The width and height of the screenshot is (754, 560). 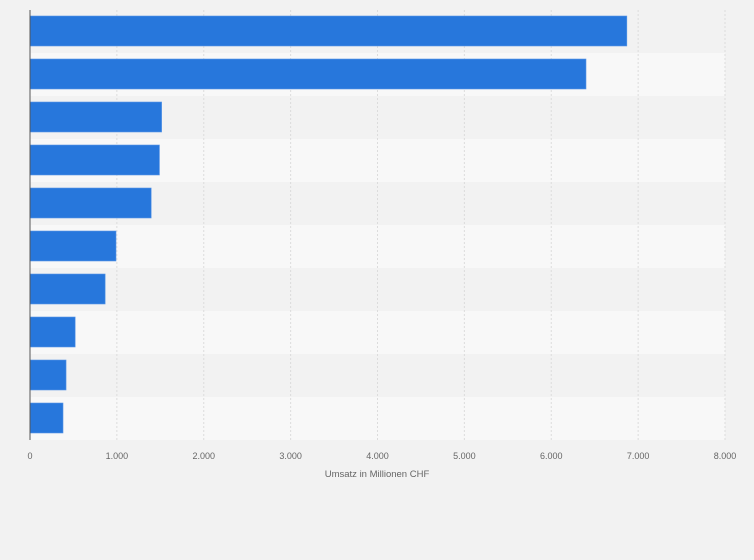 What do you see at coordinates (29, 456) in the screenshot?
I see `x-tick-label: 0` at bounding box center [29, 456].